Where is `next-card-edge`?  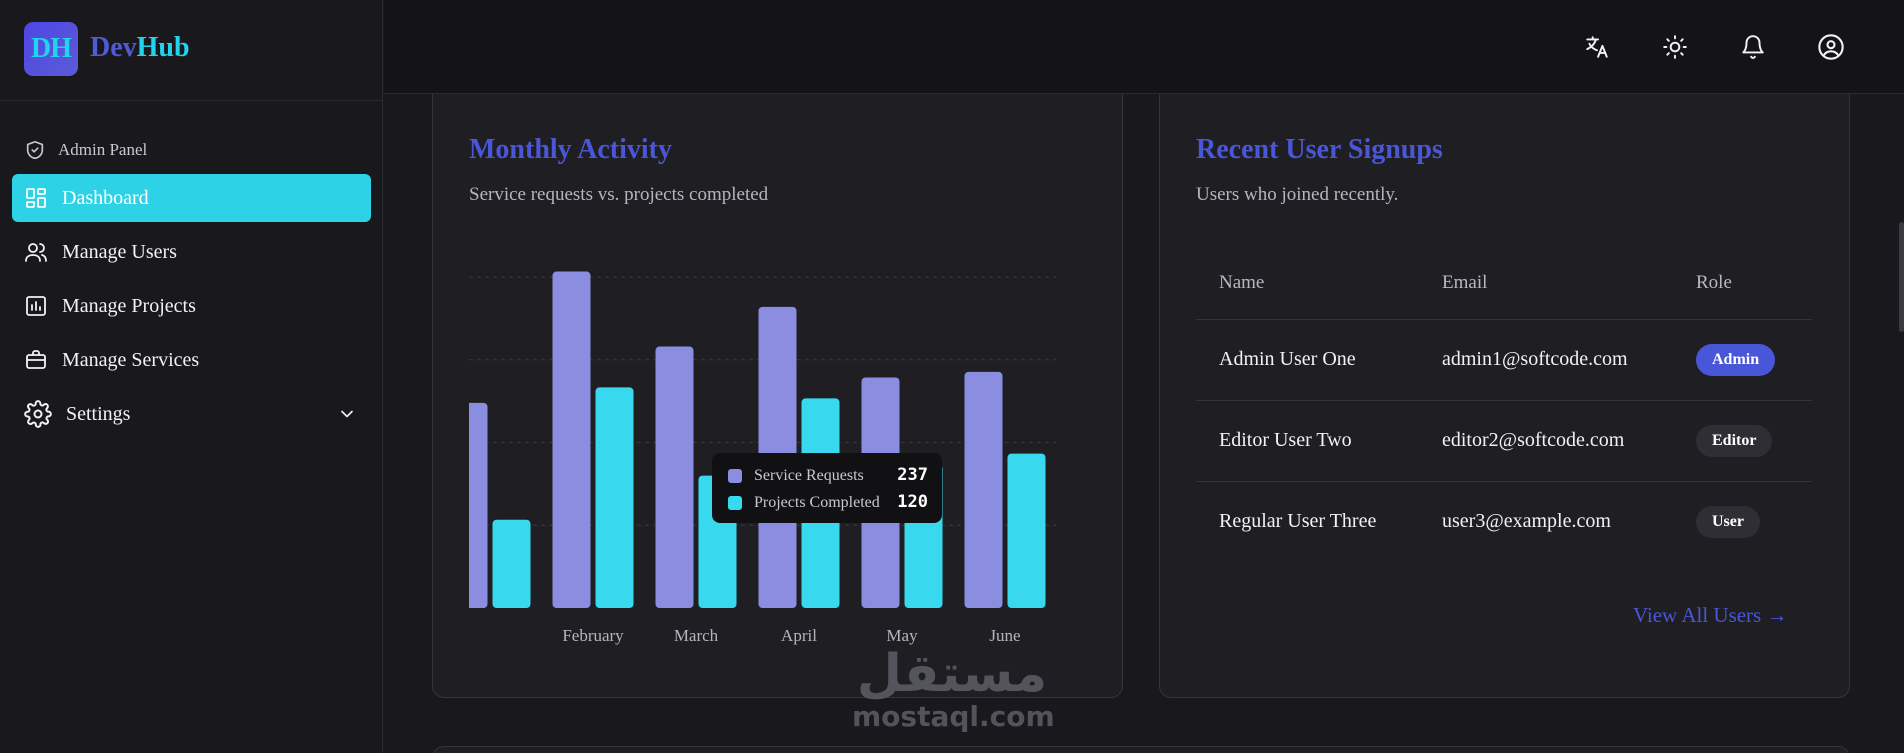 next-card-edge is located at coordinates (1141, 749).